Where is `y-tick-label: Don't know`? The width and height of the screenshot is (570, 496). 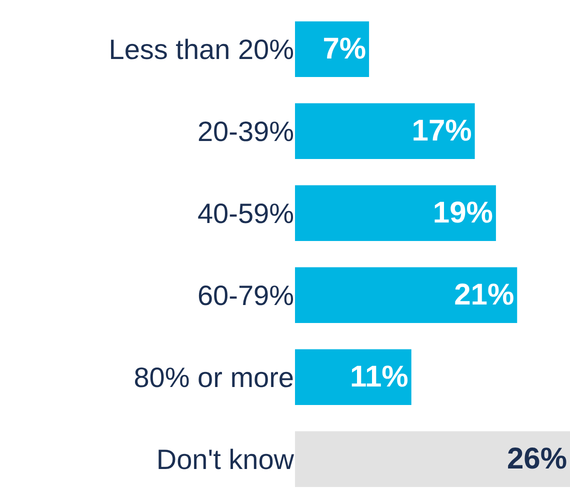
y-tick-label: Don't know is located at coordinates (225, 459).